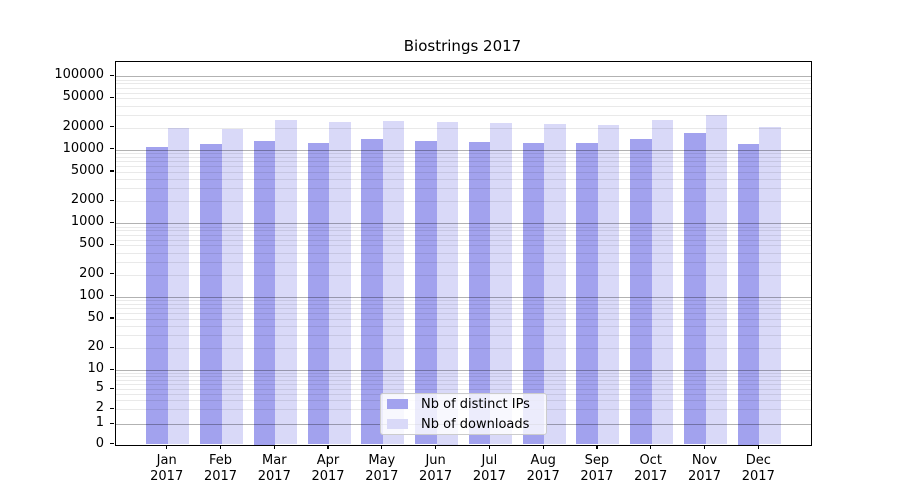  What do you see at coordinates (397, 404) in the screenshot?
I see `legend-swatch-distinct-ips-icon` at bounding box center [397, 404].